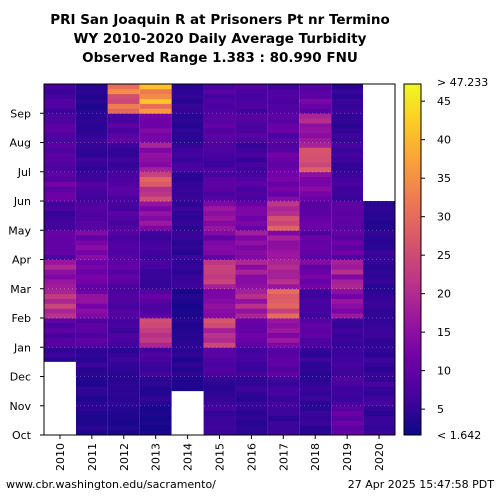 The height and width of the screenshot is (500, 500). I want to click on y-tick-label: May, so click(19, 230).